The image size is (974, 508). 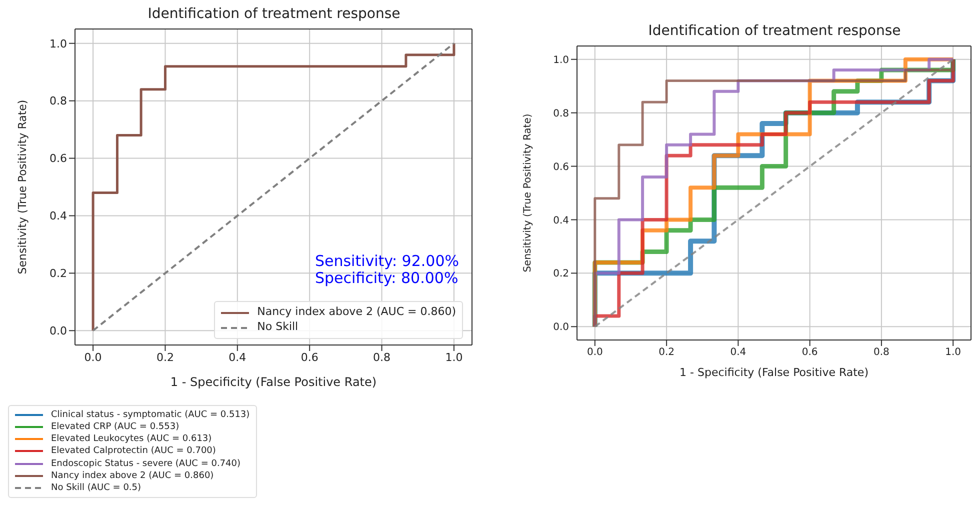 What do you see at coordinates (96, 488) in the screenshot?
I see `legend-label: No Skill (AUC = 0.5)` at bounding box center [96, 488].